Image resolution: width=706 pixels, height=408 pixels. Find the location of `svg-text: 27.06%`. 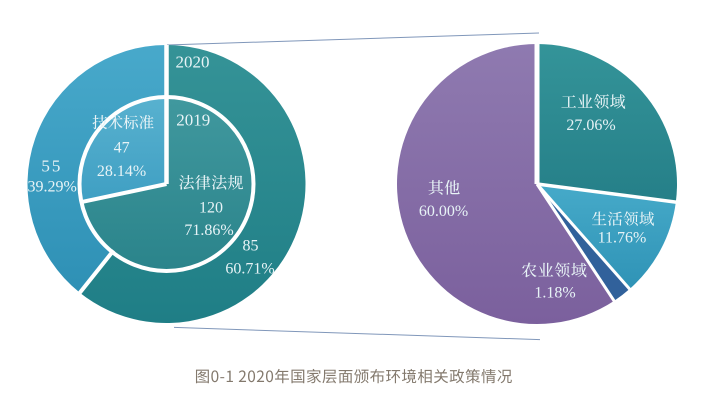

svg-text: 27.06% is located at coordinates (590, 125).